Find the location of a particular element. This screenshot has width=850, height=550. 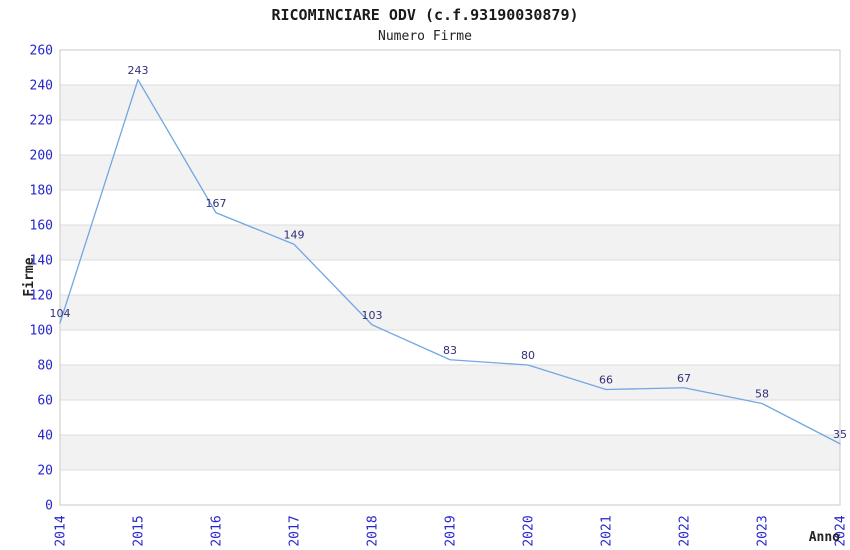

x-tick-label: 2014 is located at coordinates (61, 530).